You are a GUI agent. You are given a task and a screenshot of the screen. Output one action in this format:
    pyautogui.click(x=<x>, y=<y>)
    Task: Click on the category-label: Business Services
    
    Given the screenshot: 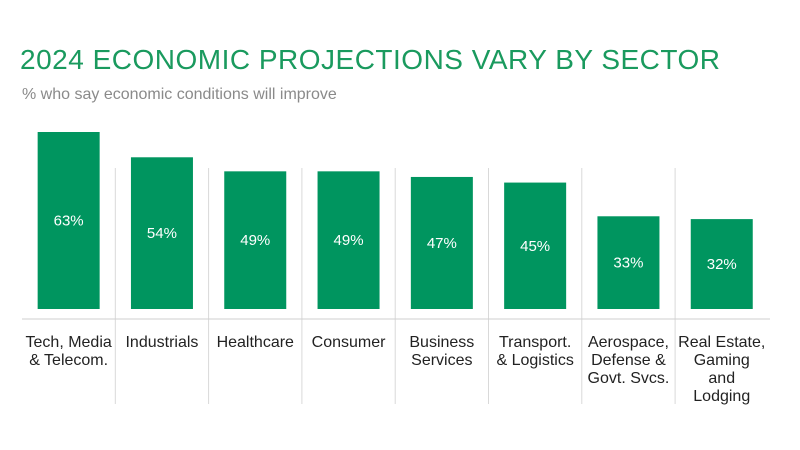 What is the action you would take?
    pyautogui.click(x=441, y=351)
    